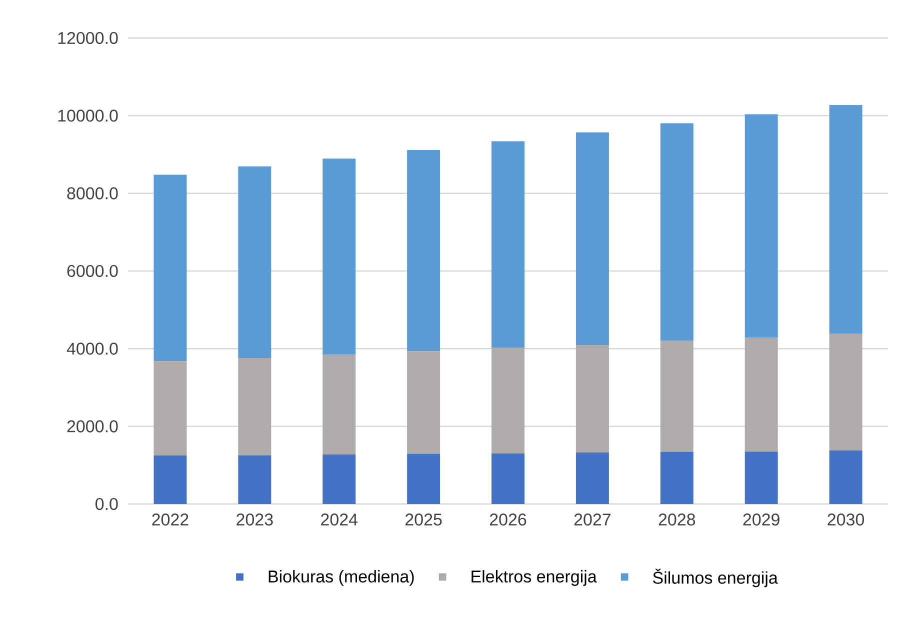 This screenshot has width=904, height=621. Describe the element at coordinates (424, 520) in the screenshot. I see `x-tick-label: 2025` at that location.